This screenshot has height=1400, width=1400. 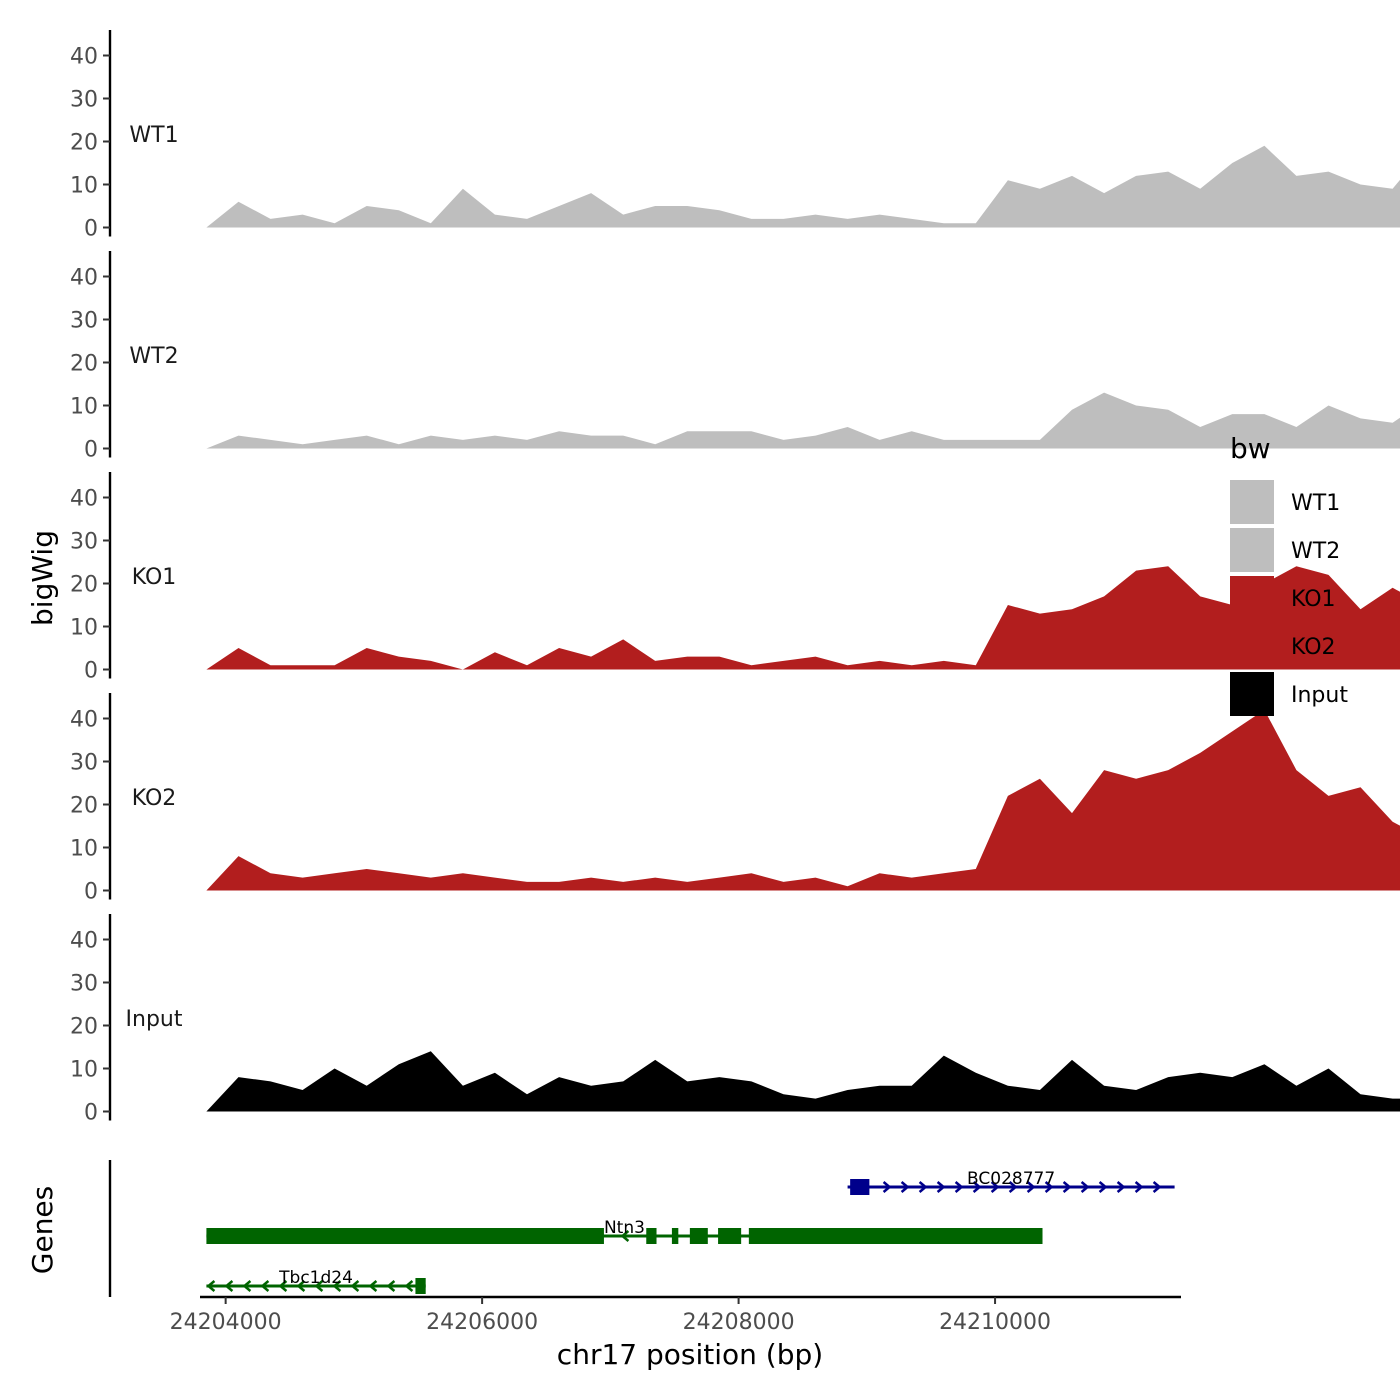 I want to click on gene-track: BC028777 Ntn3 Tbc1d24, so click(x=641, y=1228).